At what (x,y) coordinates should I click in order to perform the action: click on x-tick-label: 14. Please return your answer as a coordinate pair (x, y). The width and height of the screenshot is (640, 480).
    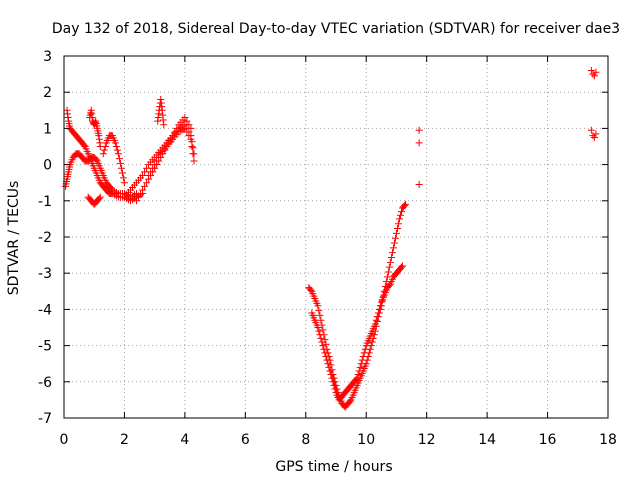
    Looking at the image, I should click on (487, 440).